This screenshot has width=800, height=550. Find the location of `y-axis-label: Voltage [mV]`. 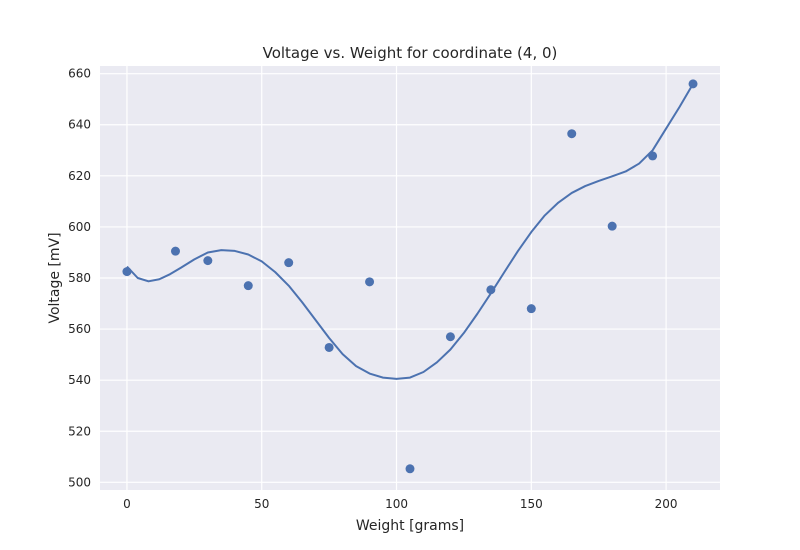

y-axis-label: Voltage [mV] is located at coordinates (55, 277).